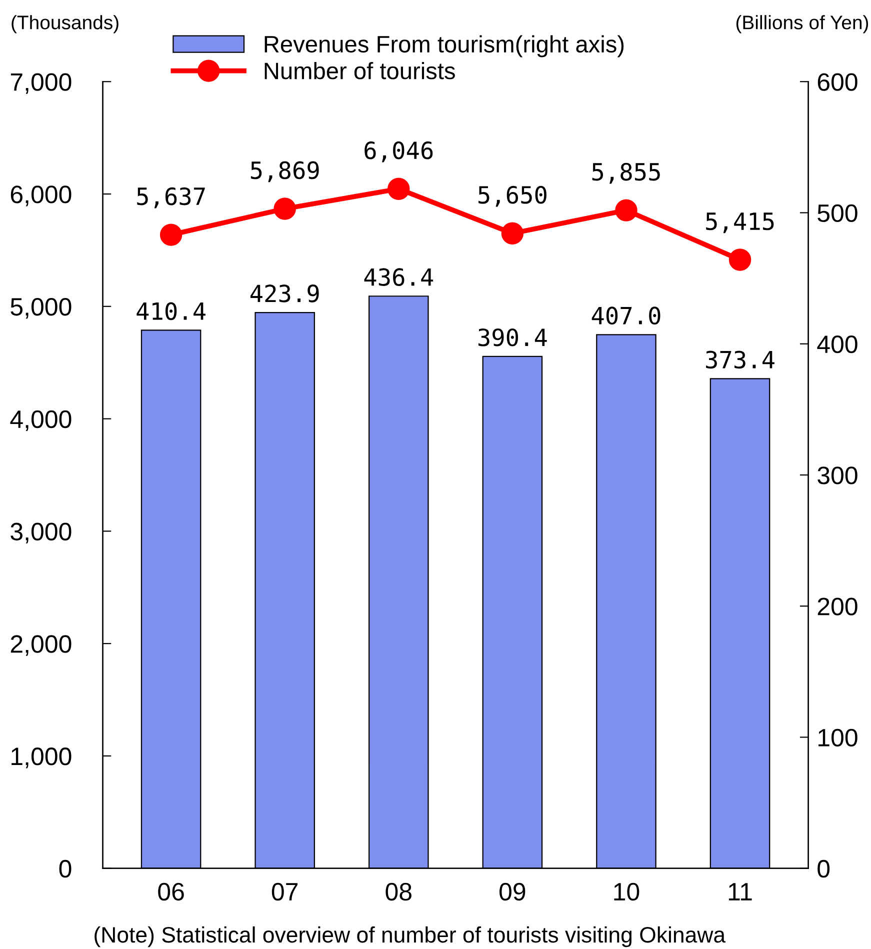 The width and height of the screenshot is (871, 949). I want to click on data-label: 423.9, so click(284, 293).